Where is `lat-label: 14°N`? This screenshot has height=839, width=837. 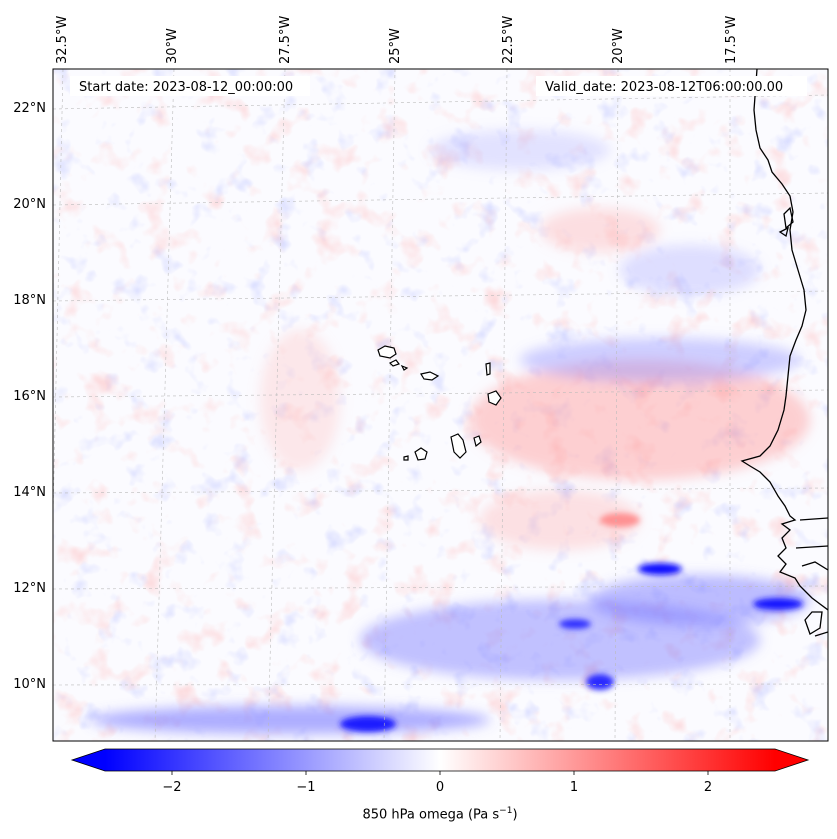
lat-label: 14°N is located at coordinates (29, 492).